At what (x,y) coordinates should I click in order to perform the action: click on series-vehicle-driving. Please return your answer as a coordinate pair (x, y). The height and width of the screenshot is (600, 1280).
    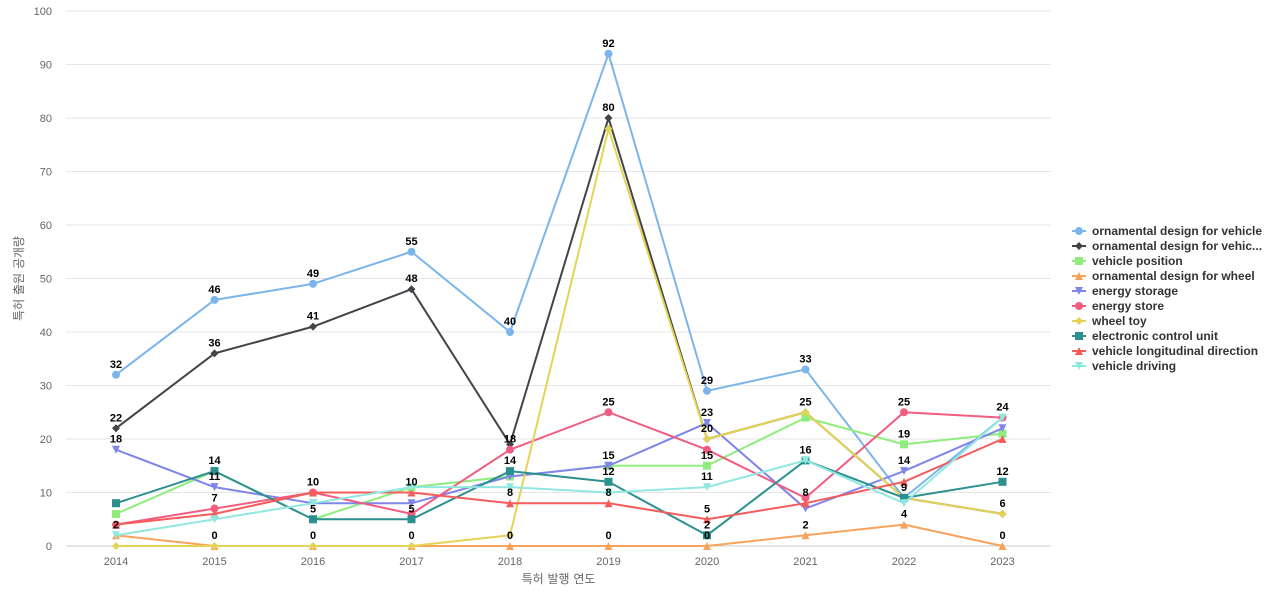
    Looking at the image, I should click on (559, 476).